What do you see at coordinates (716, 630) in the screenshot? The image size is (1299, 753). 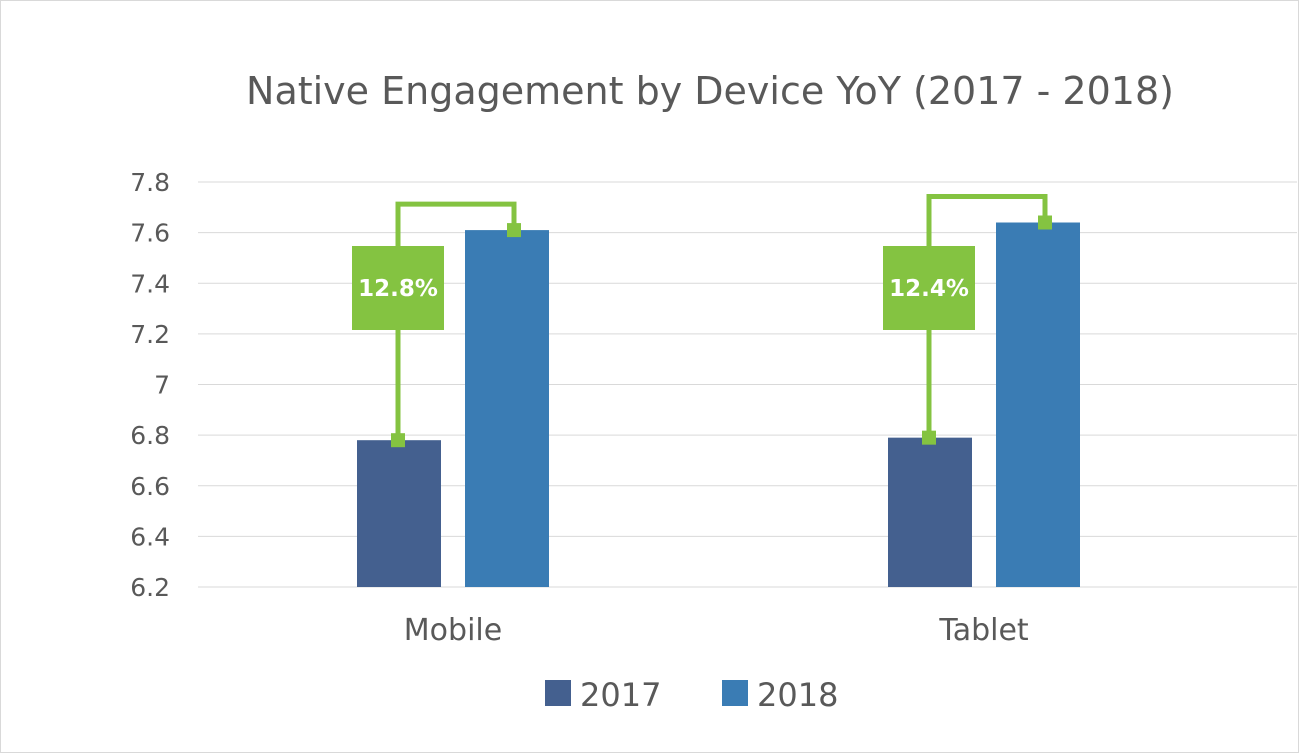 I see `x-axis: Mobile Tablet` at bounding box center [716, 630].